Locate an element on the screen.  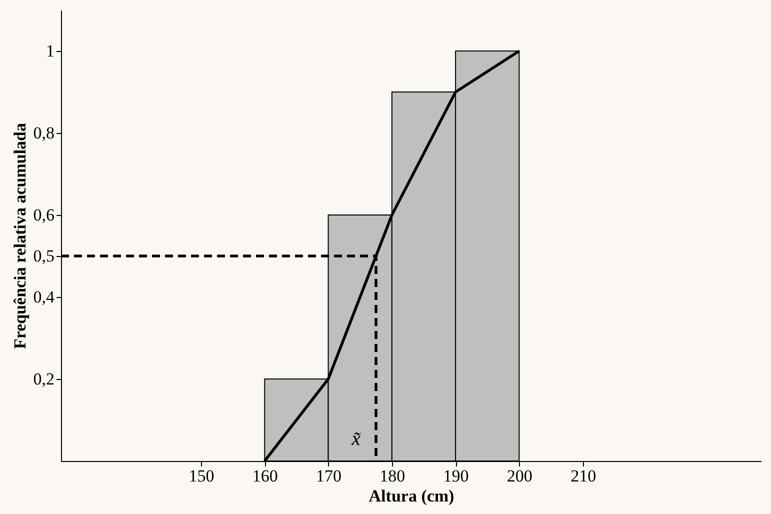
x-tick-label: 180 is located at coordinates (393, 476).